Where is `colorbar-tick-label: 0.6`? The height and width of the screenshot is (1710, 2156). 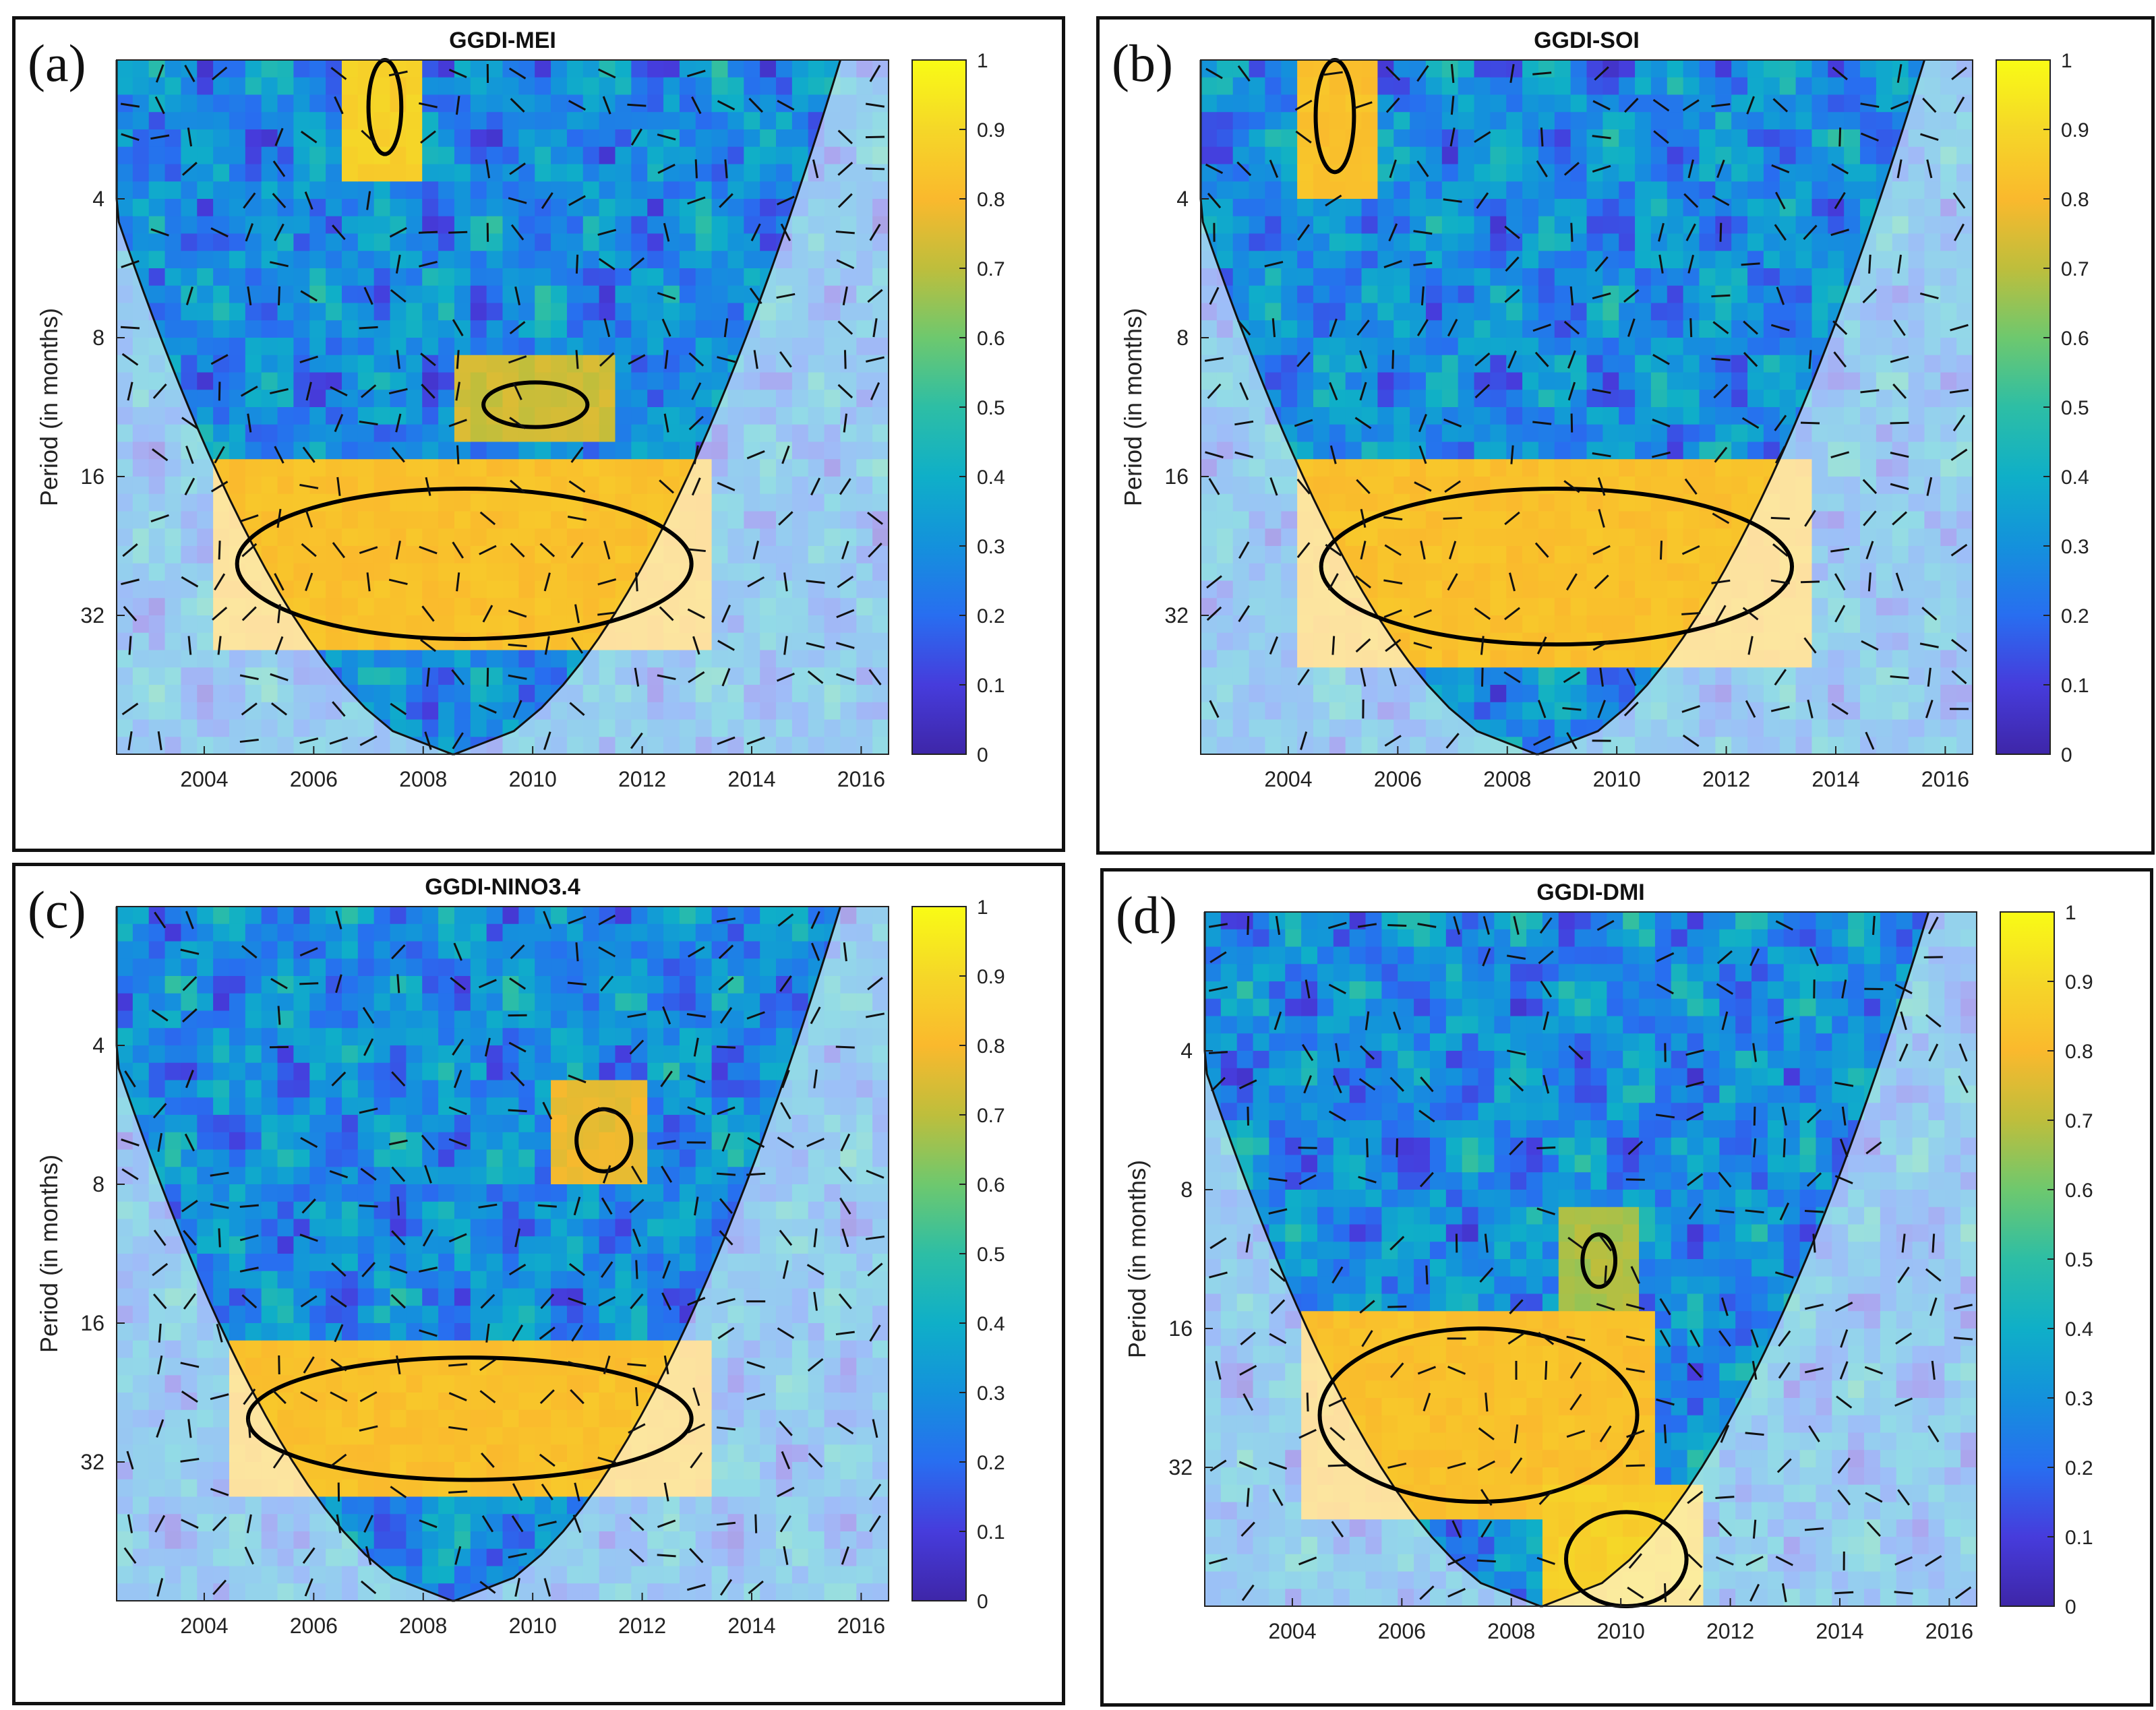
colorbar-tick-label: 0.6 is located at coordinates (991, 339).